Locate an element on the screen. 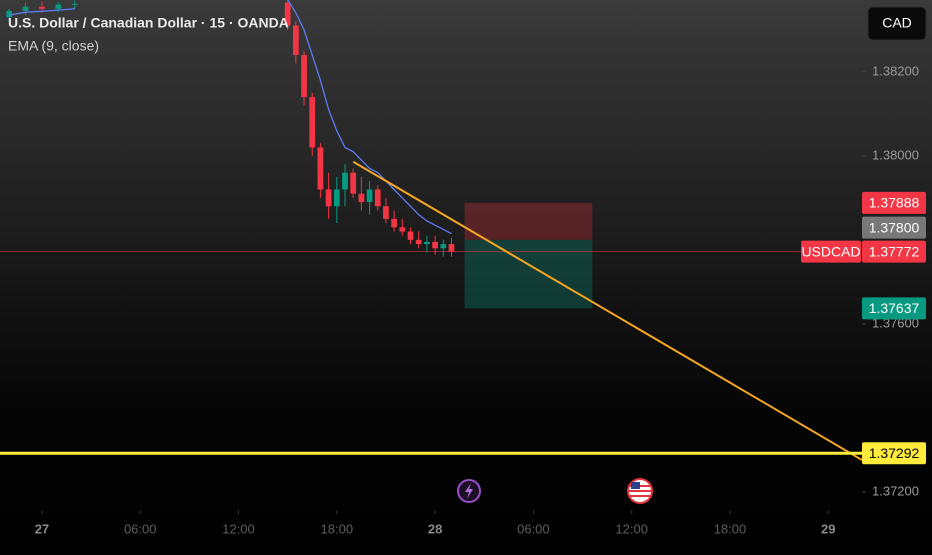 The width and height of the screenshot is (932, 555). x-tick-label: 28 is located at coordinates (435, 528).